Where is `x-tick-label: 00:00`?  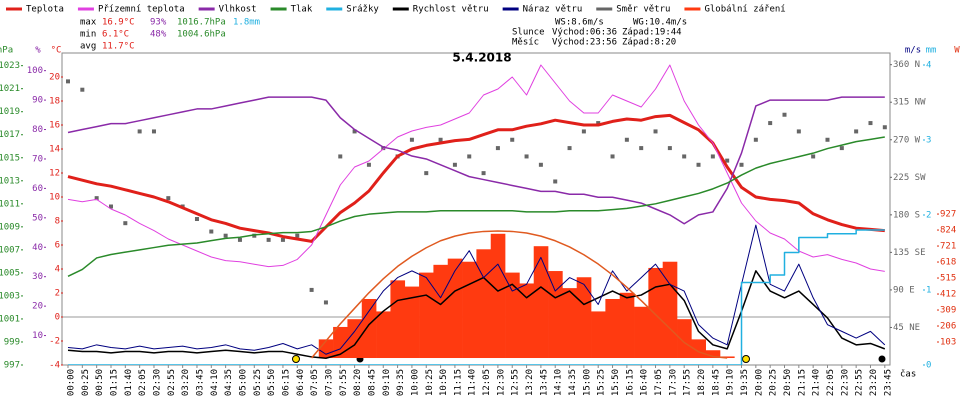
x-tick-label: 00:00 is located at coordinates (72, 382).